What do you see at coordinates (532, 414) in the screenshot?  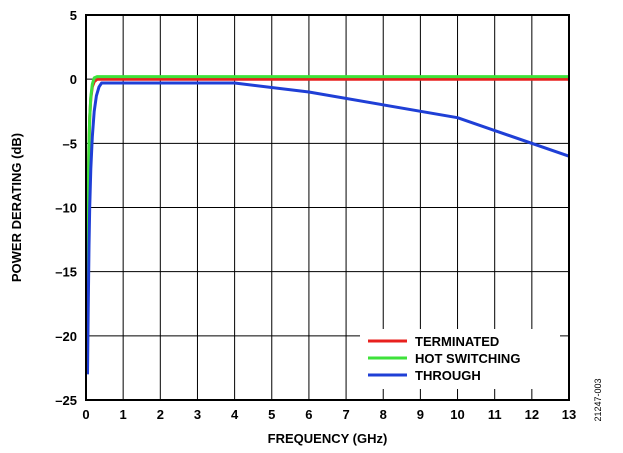 I see `x-tick-label: 12` at bounding box center [532, 414].